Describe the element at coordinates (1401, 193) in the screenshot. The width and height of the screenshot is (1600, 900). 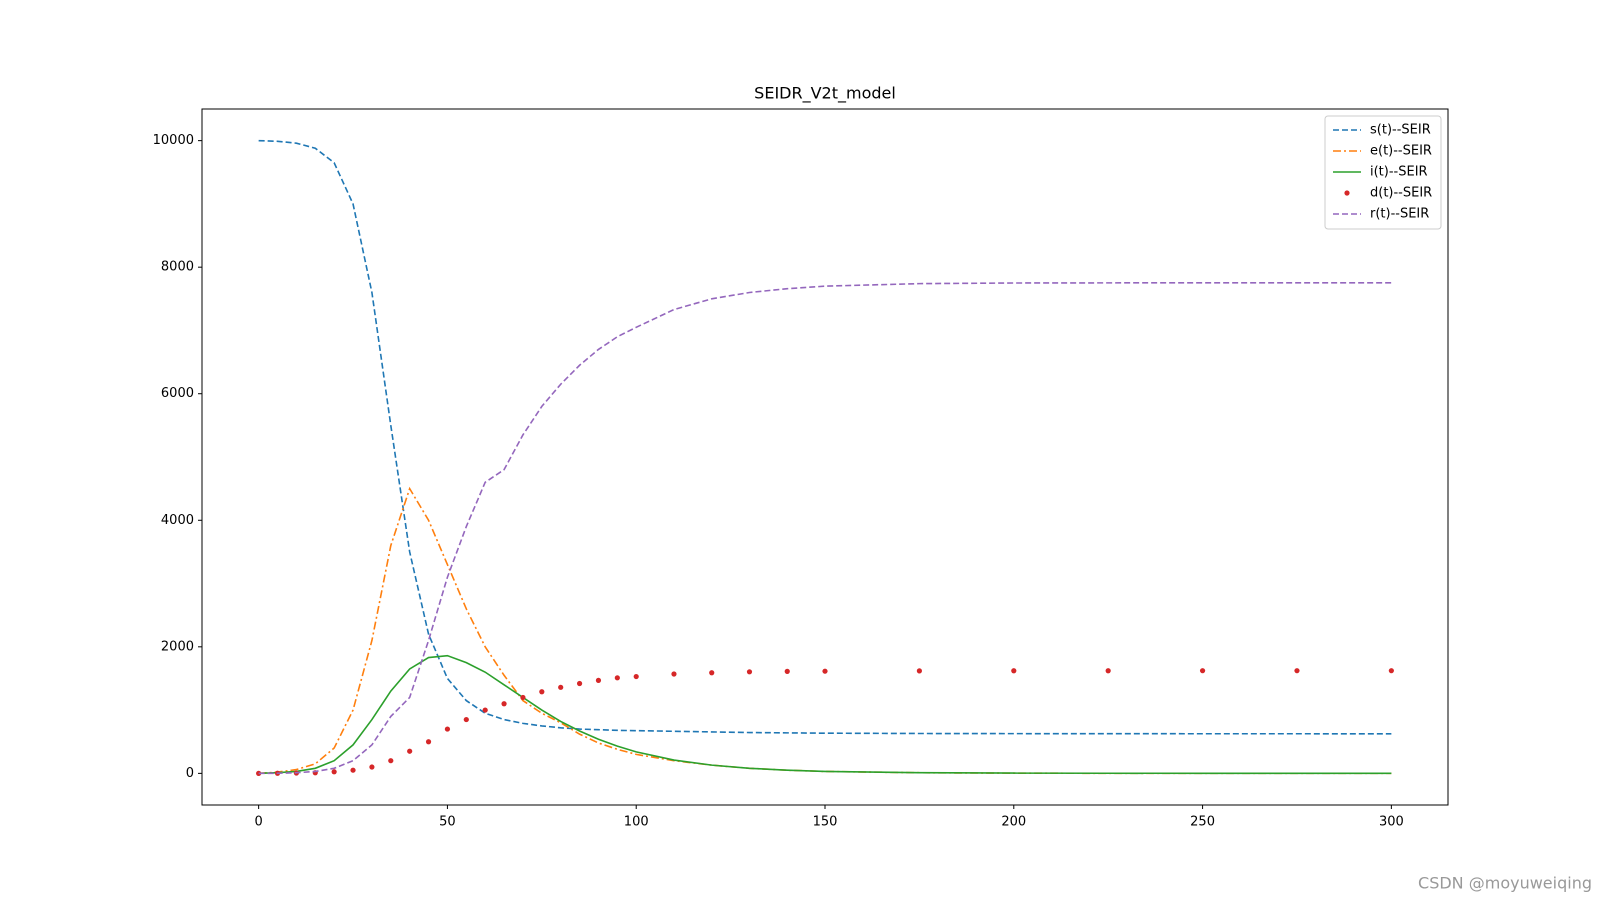
I see `legend-label: d(t)--SEIR` at that location.